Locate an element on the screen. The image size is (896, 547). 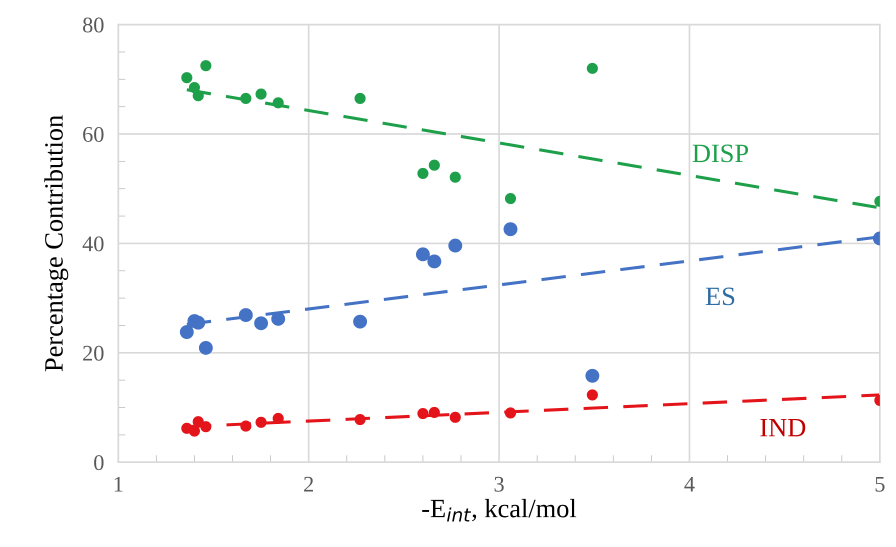
y-tick-label: 20 is located at coordinates (93, 353).